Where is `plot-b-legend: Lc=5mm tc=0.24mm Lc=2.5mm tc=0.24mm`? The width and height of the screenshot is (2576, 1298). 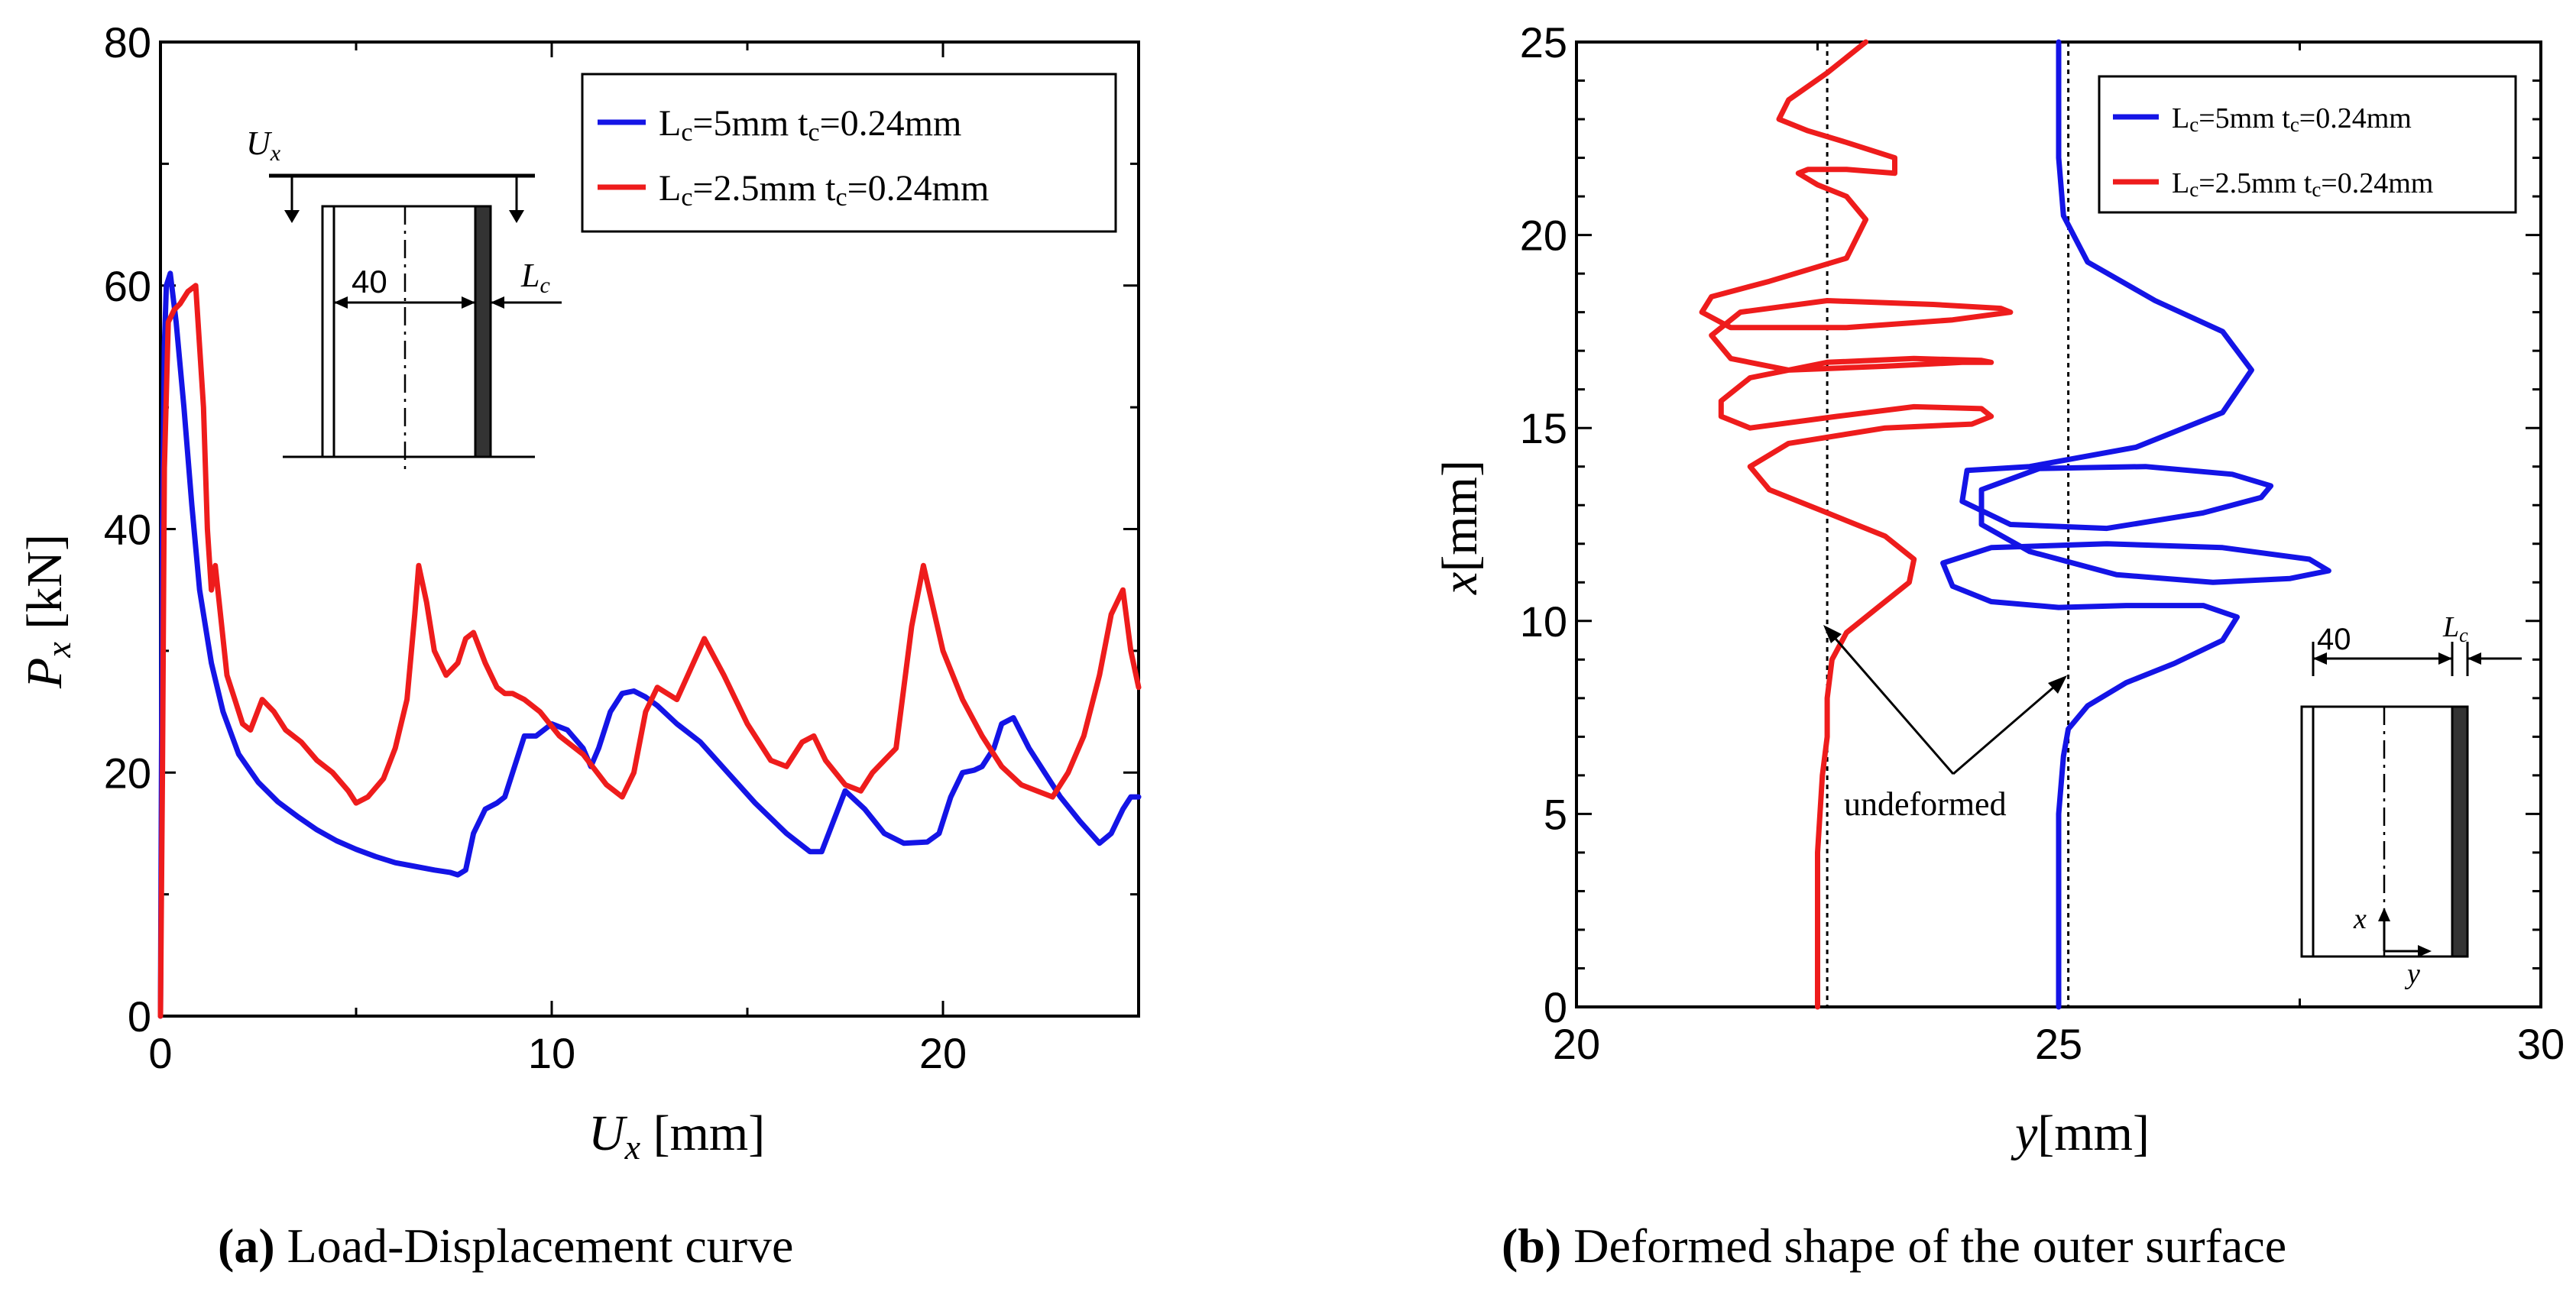 plot-b-legend: Lc=5mm tc=0.24mm Lc=2.5mm tc=0.24mm is located at coordinates (2307, 144).